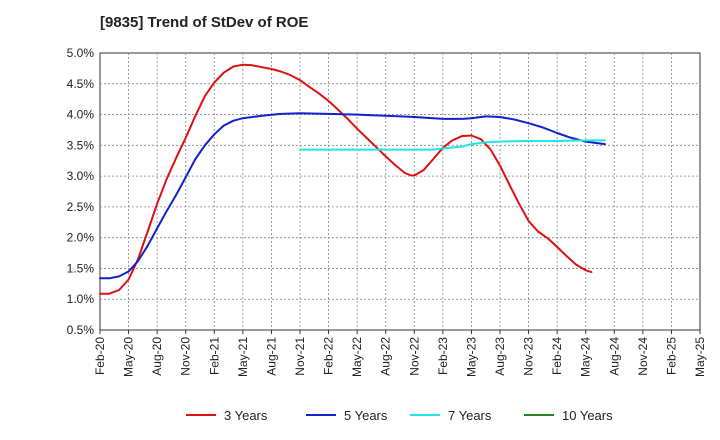 The image size is (720, 440). I want to click on y-tick-label: 2.5%, so click(81, 207).